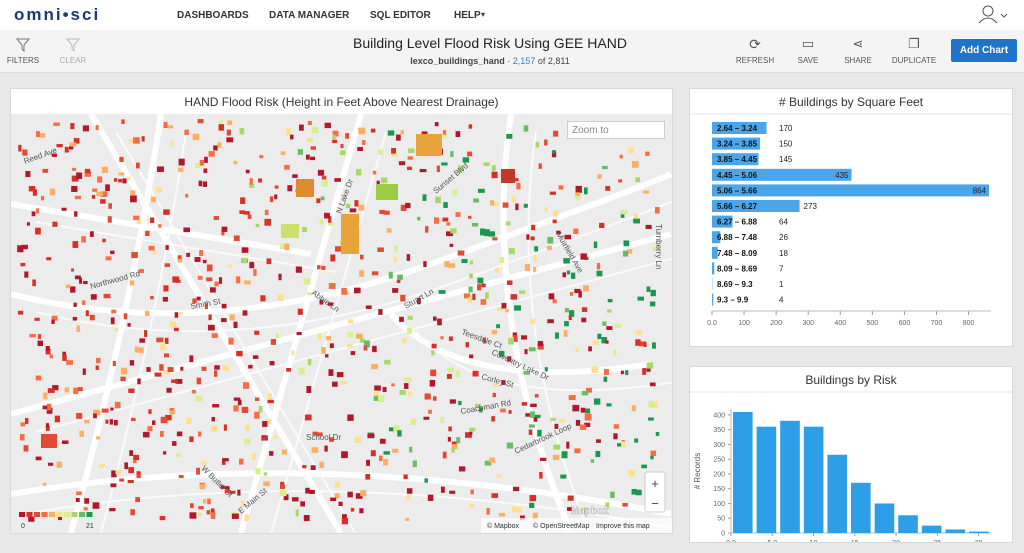 The image size is (1024, 553). What do you see at coordinates (467, 15) in the screenshot?
I see `nav-item: HELP` at bounding box center [467, 15].